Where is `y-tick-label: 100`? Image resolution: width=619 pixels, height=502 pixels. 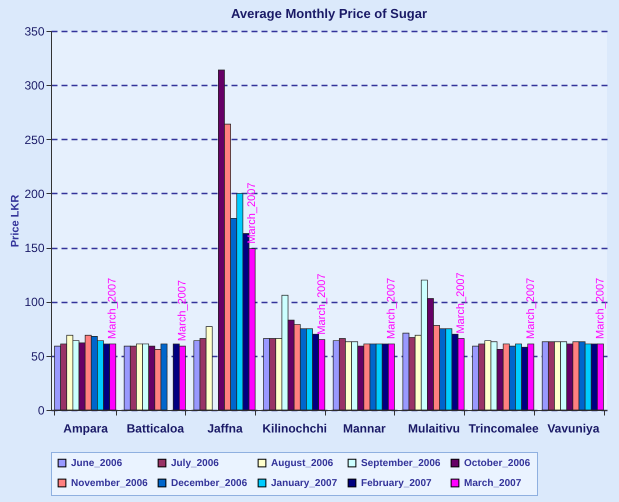
y-tick-label: 100 is located at coordinates (34, 302).